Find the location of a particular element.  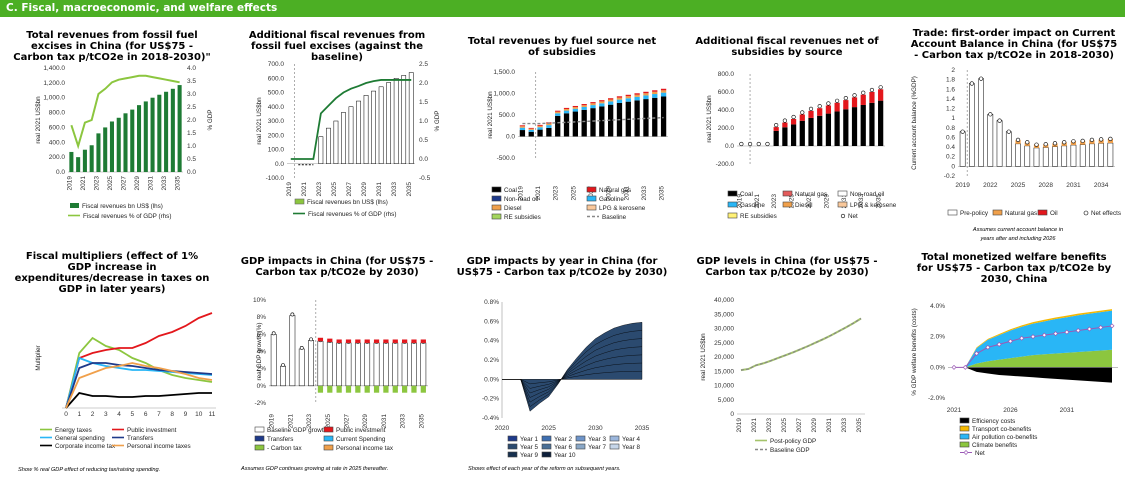

y2-tick-label: 1.5 is located at coordinates (191, 133).